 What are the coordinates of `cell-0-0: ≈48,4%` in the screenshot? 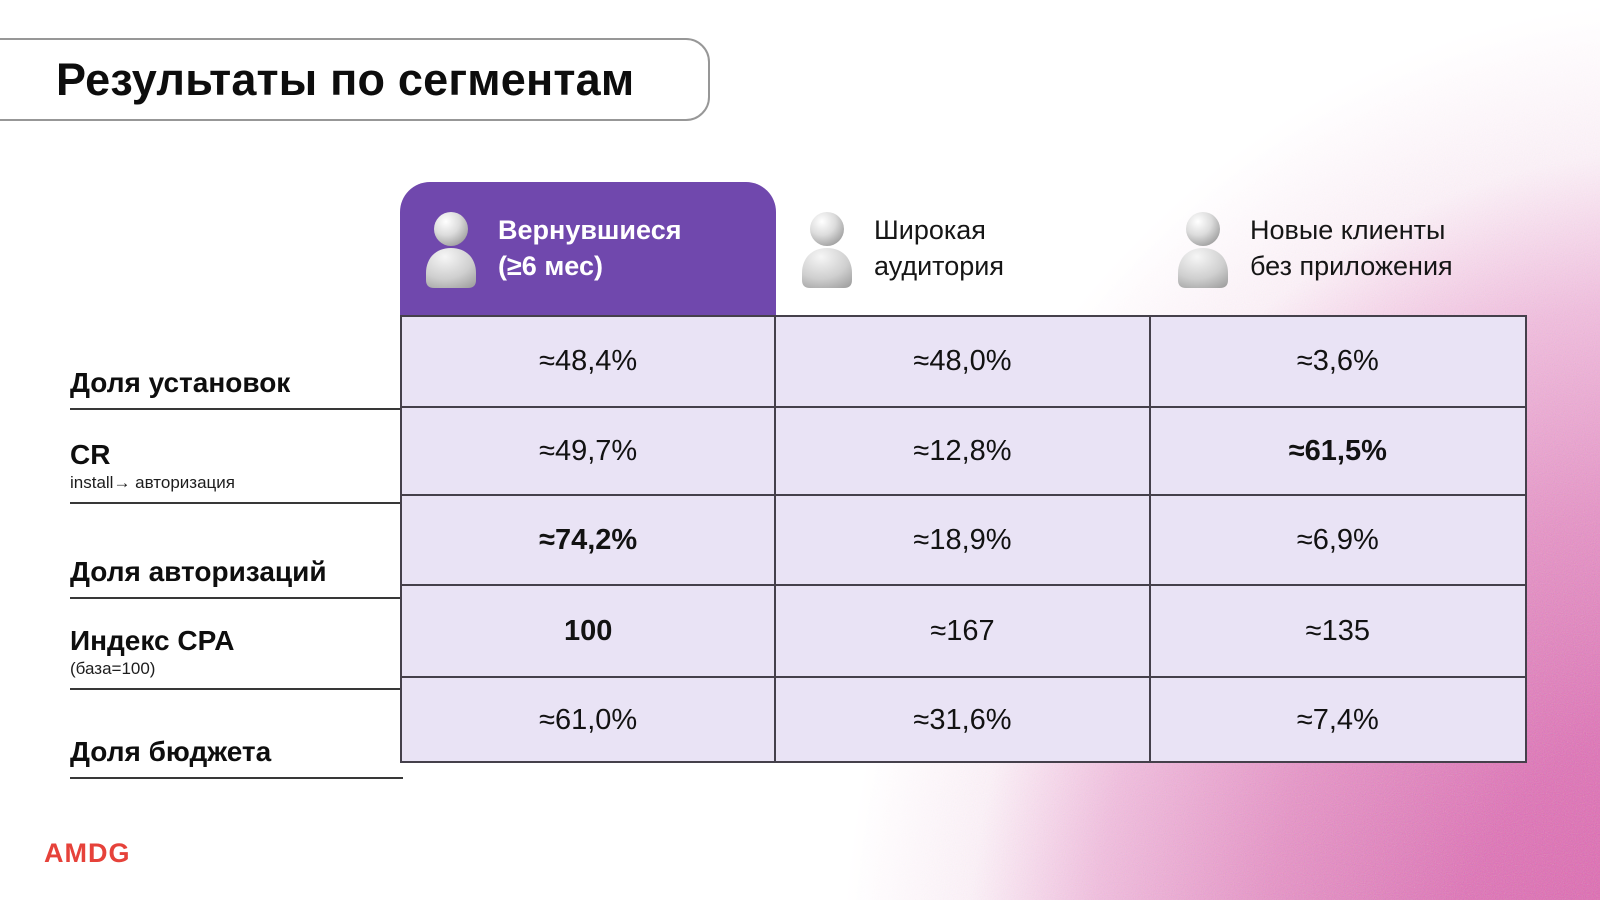 It's located at (589, 362).